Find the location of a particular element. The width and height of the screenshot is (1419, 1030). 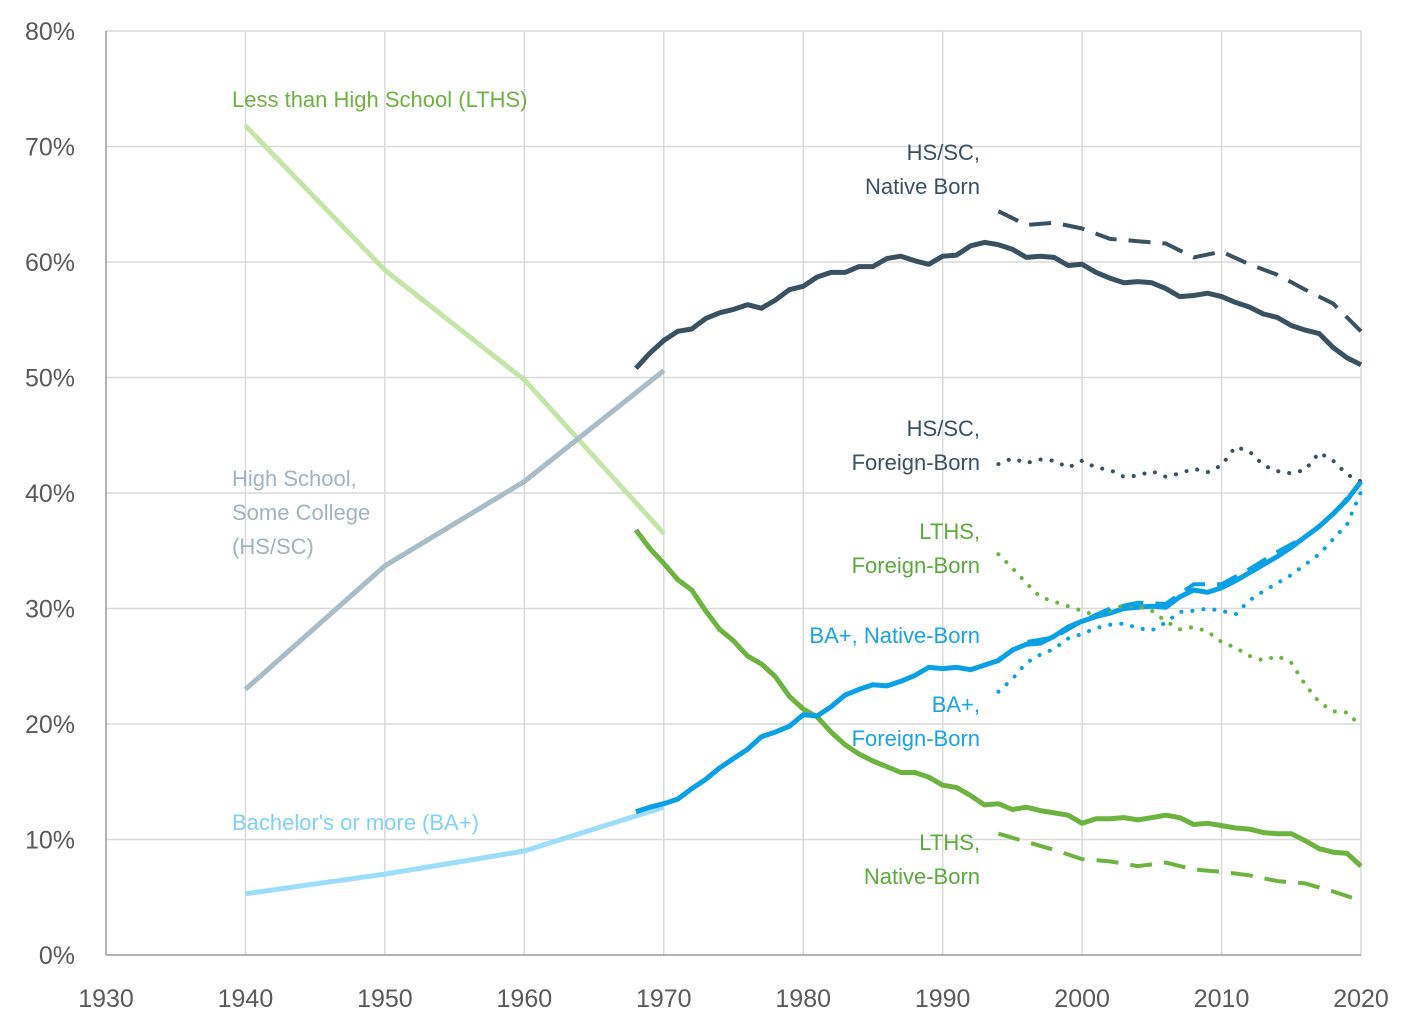

annotation-hssc-overall: High School, Some College (HS/SC) is located at coordinates (301, 512).